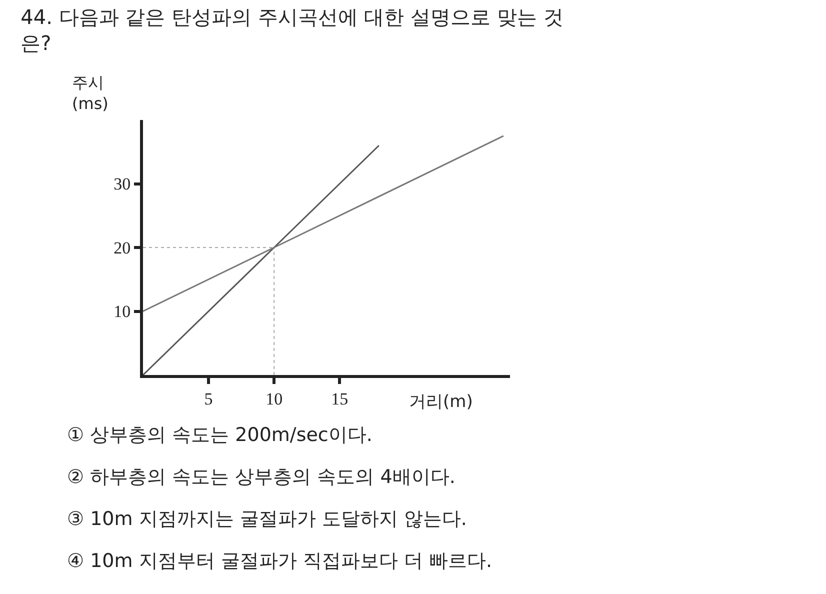 The image size is (826, 594). I want to click on y-tick-label: 30, so click(122, 184).